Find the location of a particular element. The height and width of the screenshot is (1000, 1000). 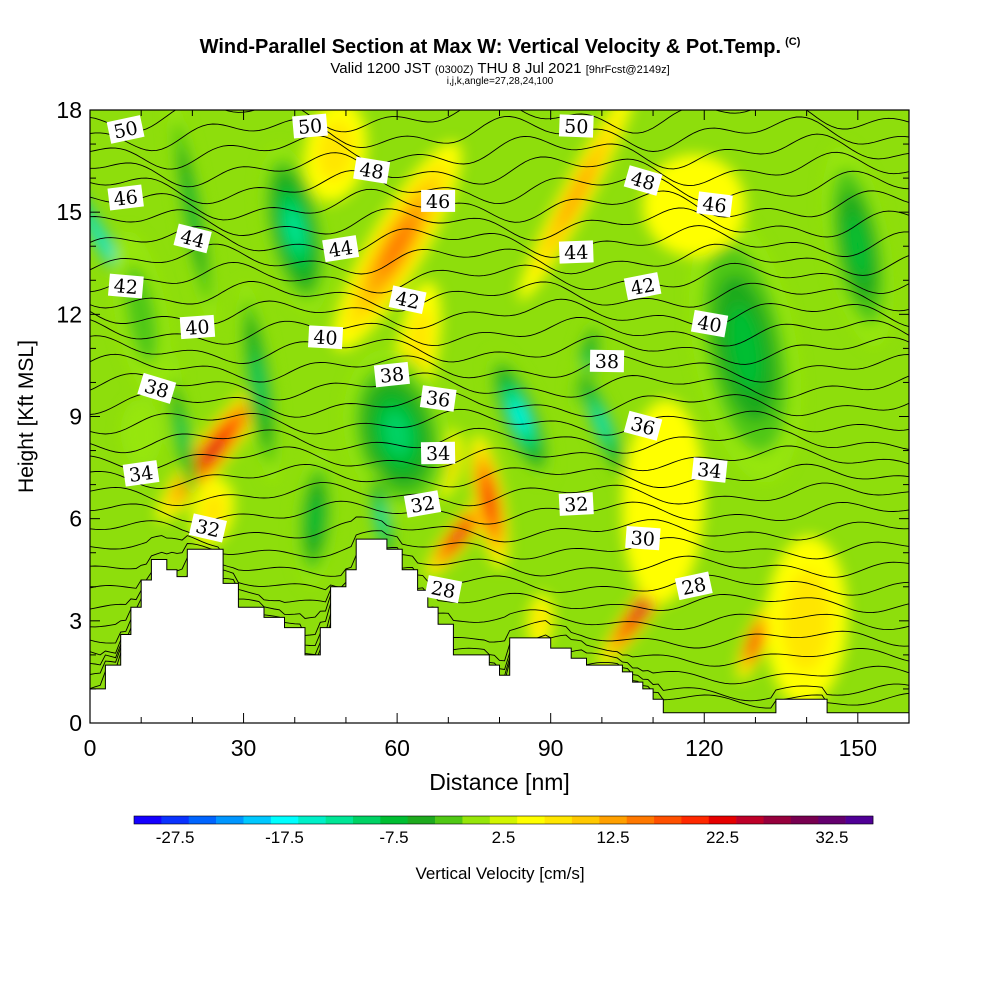

colorbar-tick-label: 12.5 is located at coordinates (612, 837).